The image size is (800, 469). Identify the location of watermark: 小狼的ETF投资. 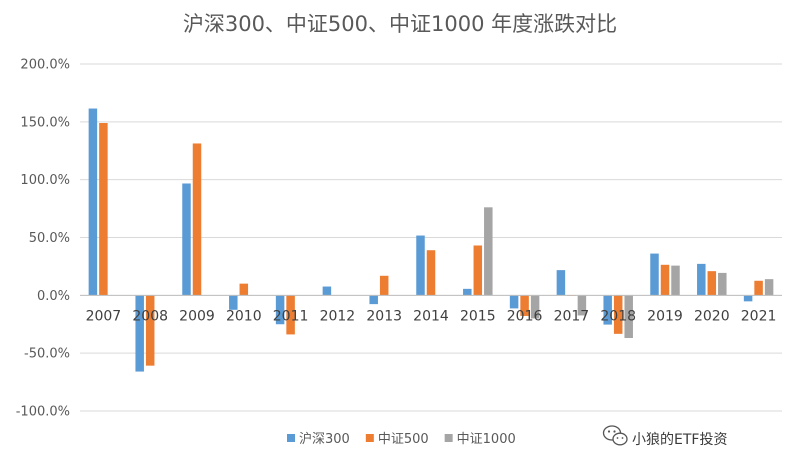
(664, 436).